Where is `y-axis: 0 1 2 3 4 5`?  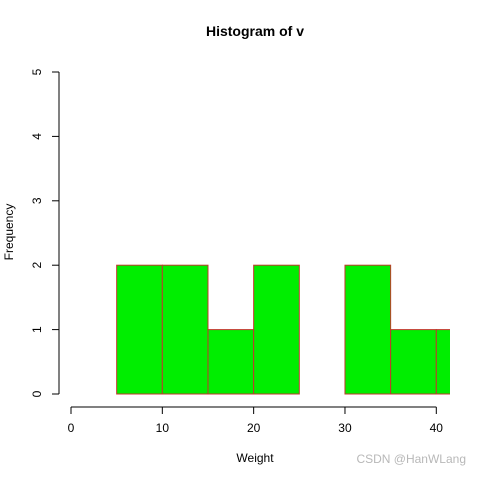 y-axis: 0 1 2 3 4 5 is located at coordinates (45, 232).